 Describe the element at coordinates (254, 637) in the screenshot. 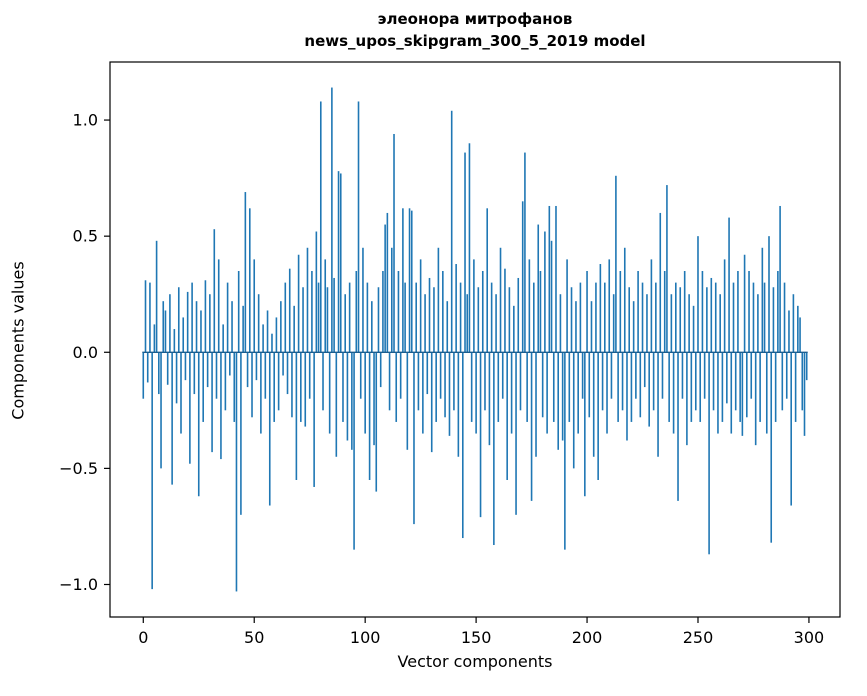

I see `x-tick-label: 50` at that location.